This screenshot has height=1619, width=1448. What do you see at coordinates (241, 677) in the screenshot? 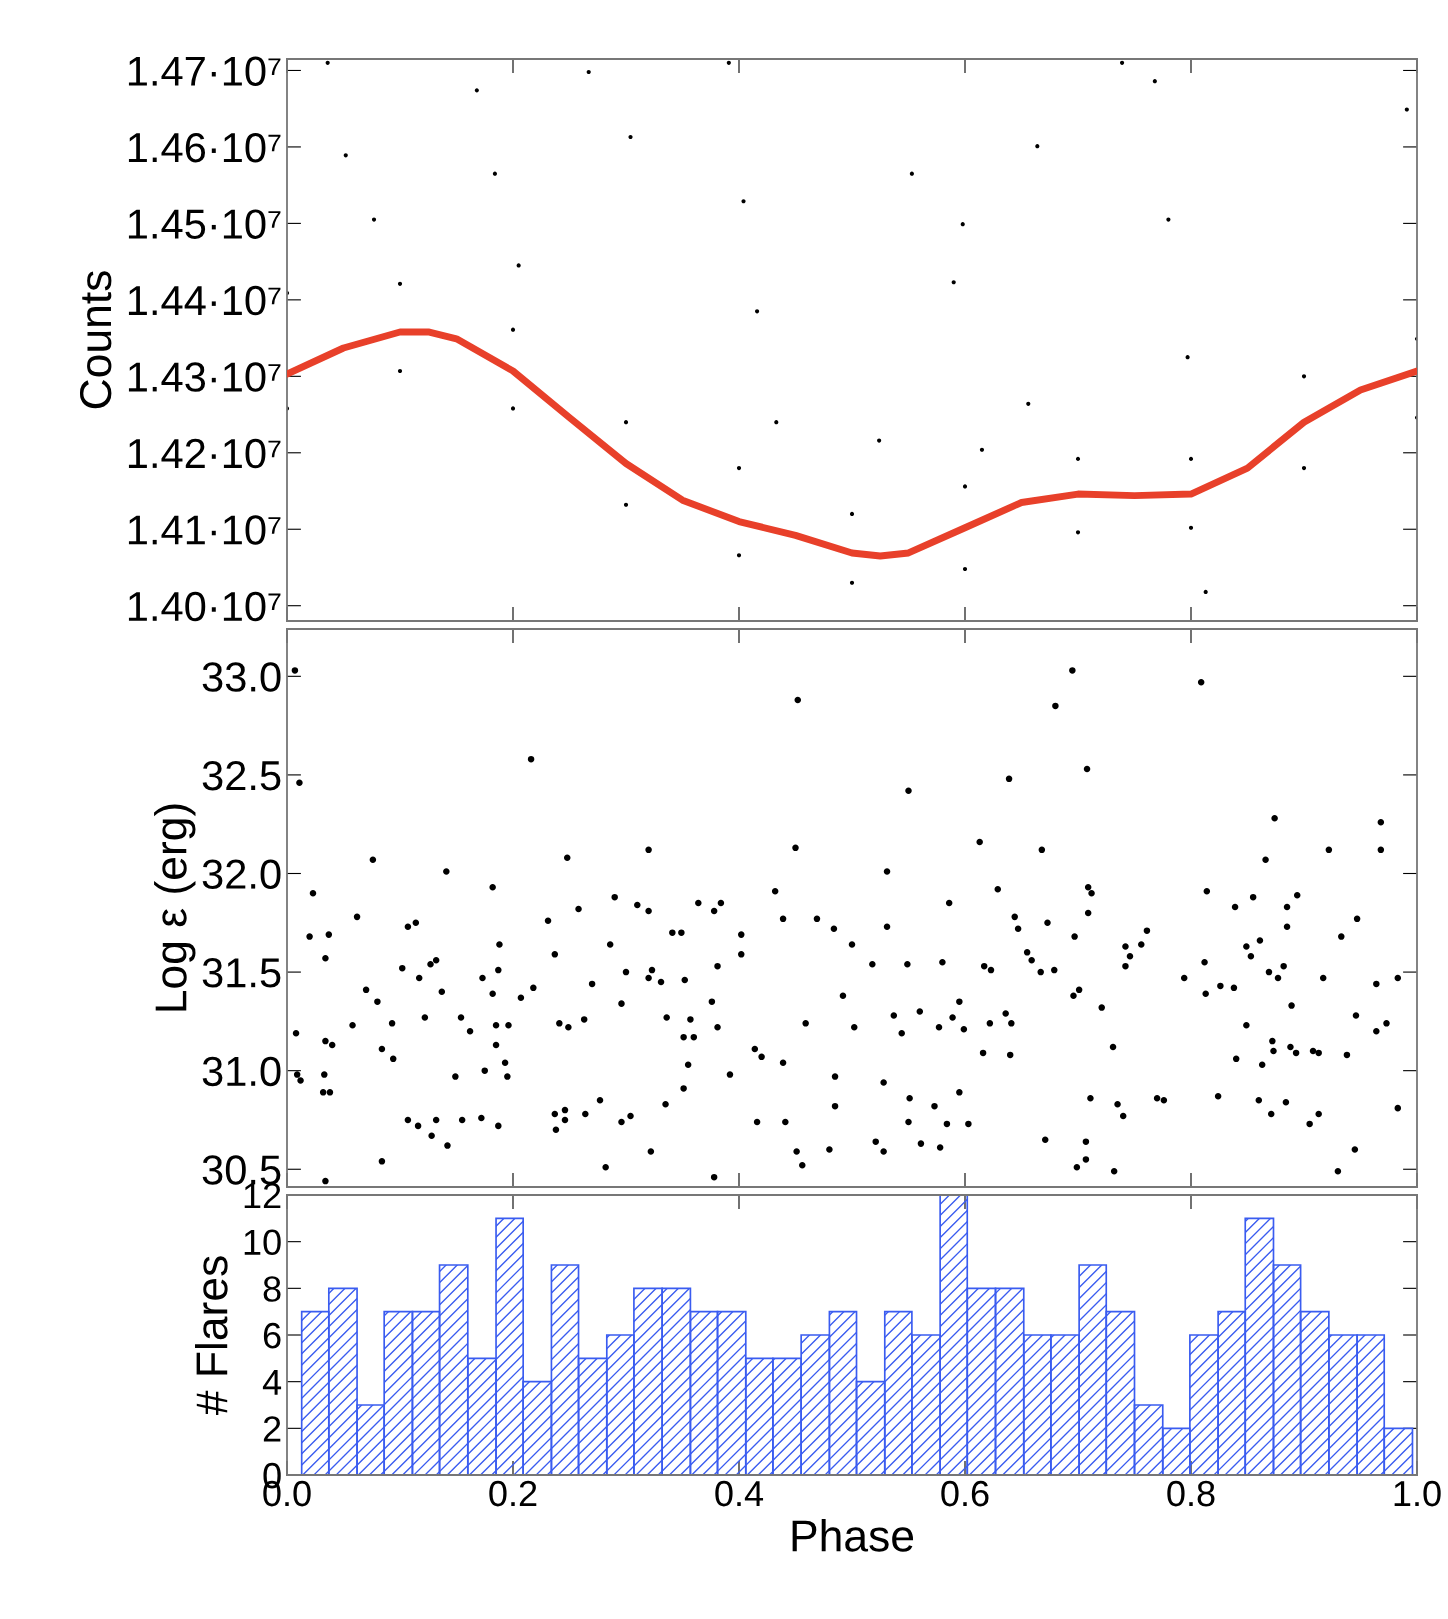
I see `y-tick-label: 33.0` at bounding box center [241, 677].